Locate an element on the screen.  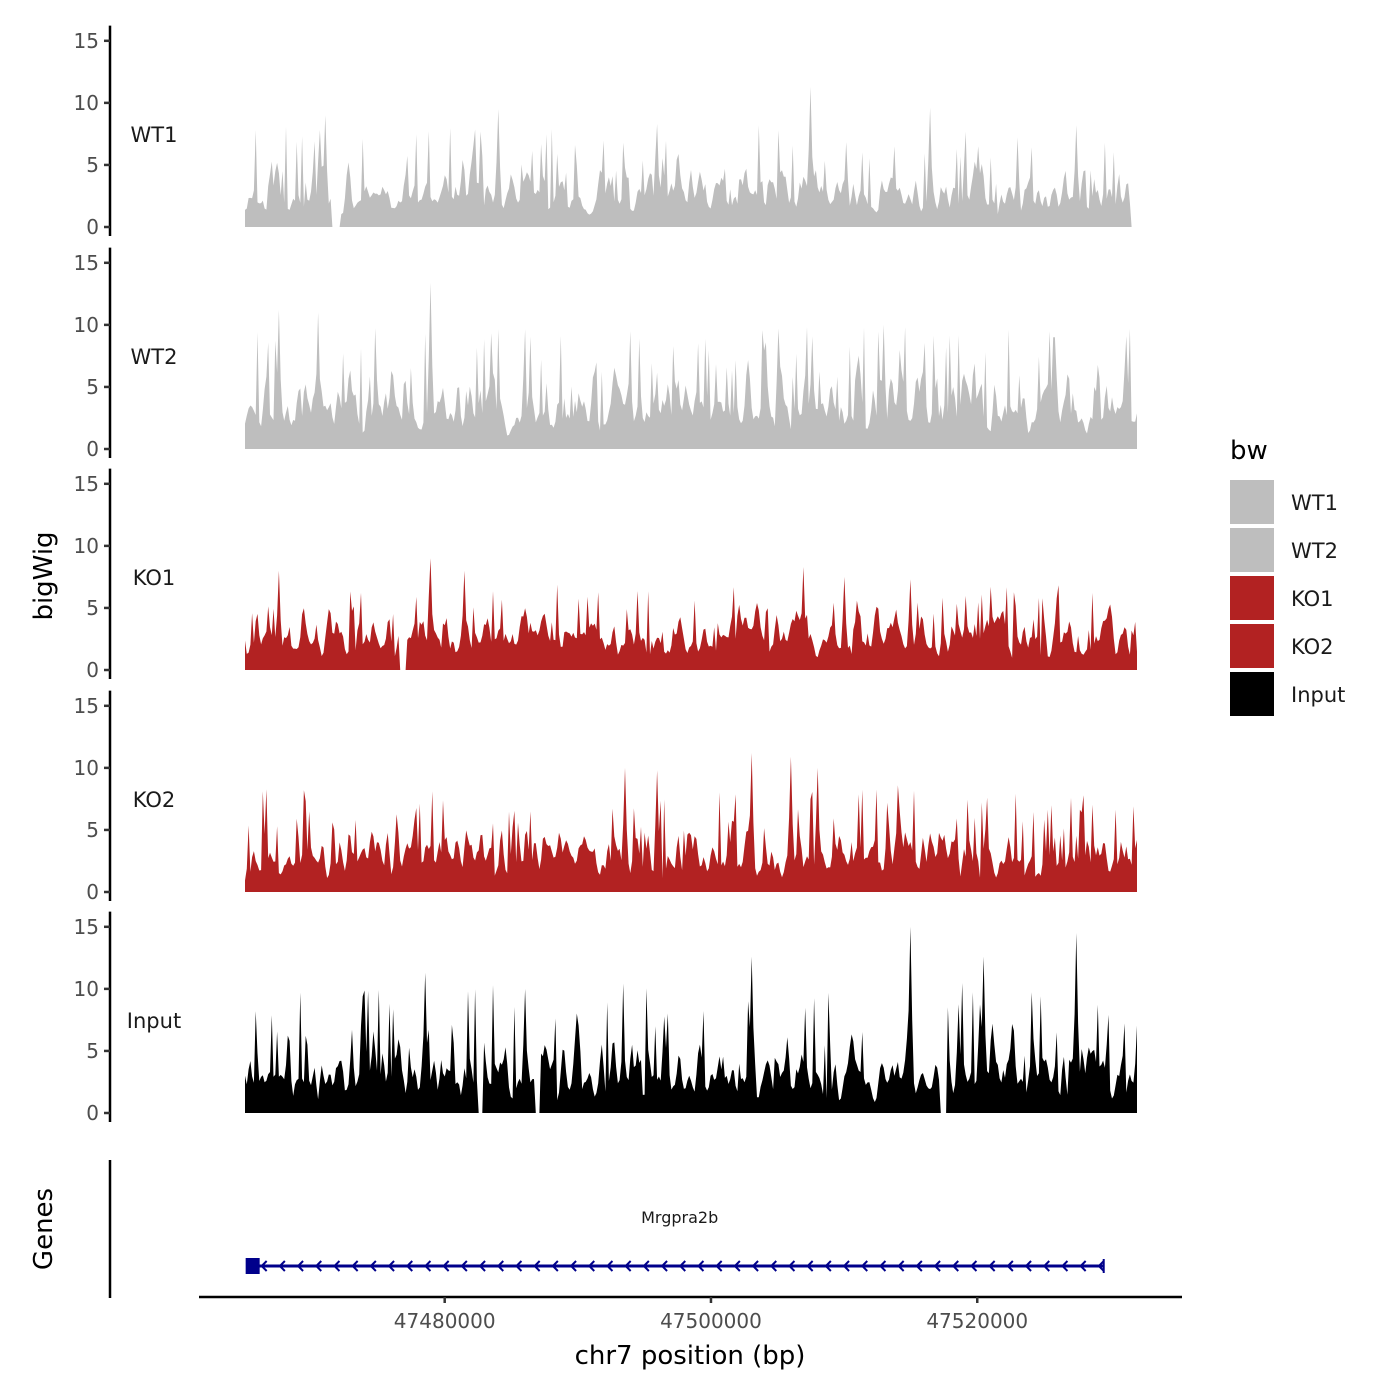
track-wt1: 0 5 10 15 WT1 is located at coordinates (605, 132).